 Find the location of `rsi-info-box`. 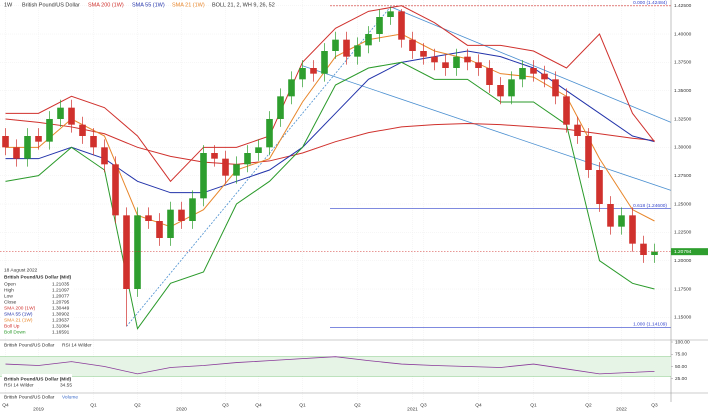

rsi-info-box is located at coordinates (37, 381).